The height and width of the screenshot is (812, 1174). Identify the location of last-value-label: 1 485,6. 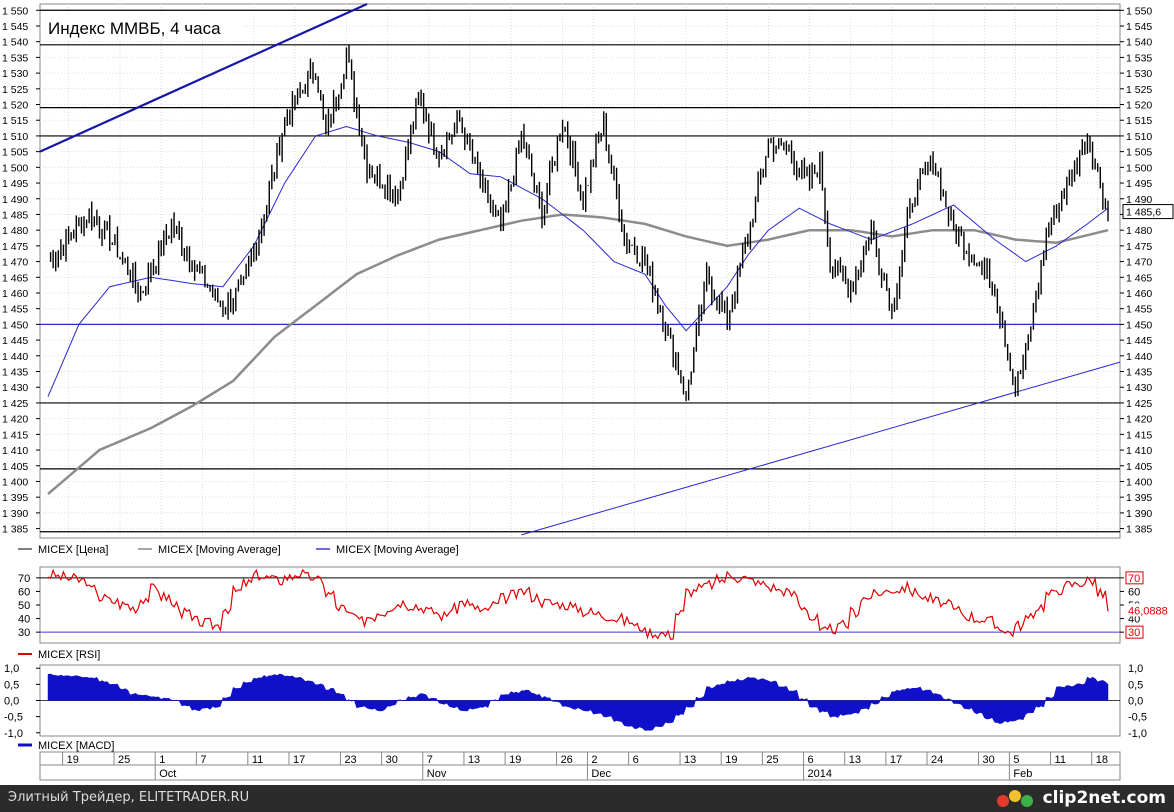
(1143, 213).